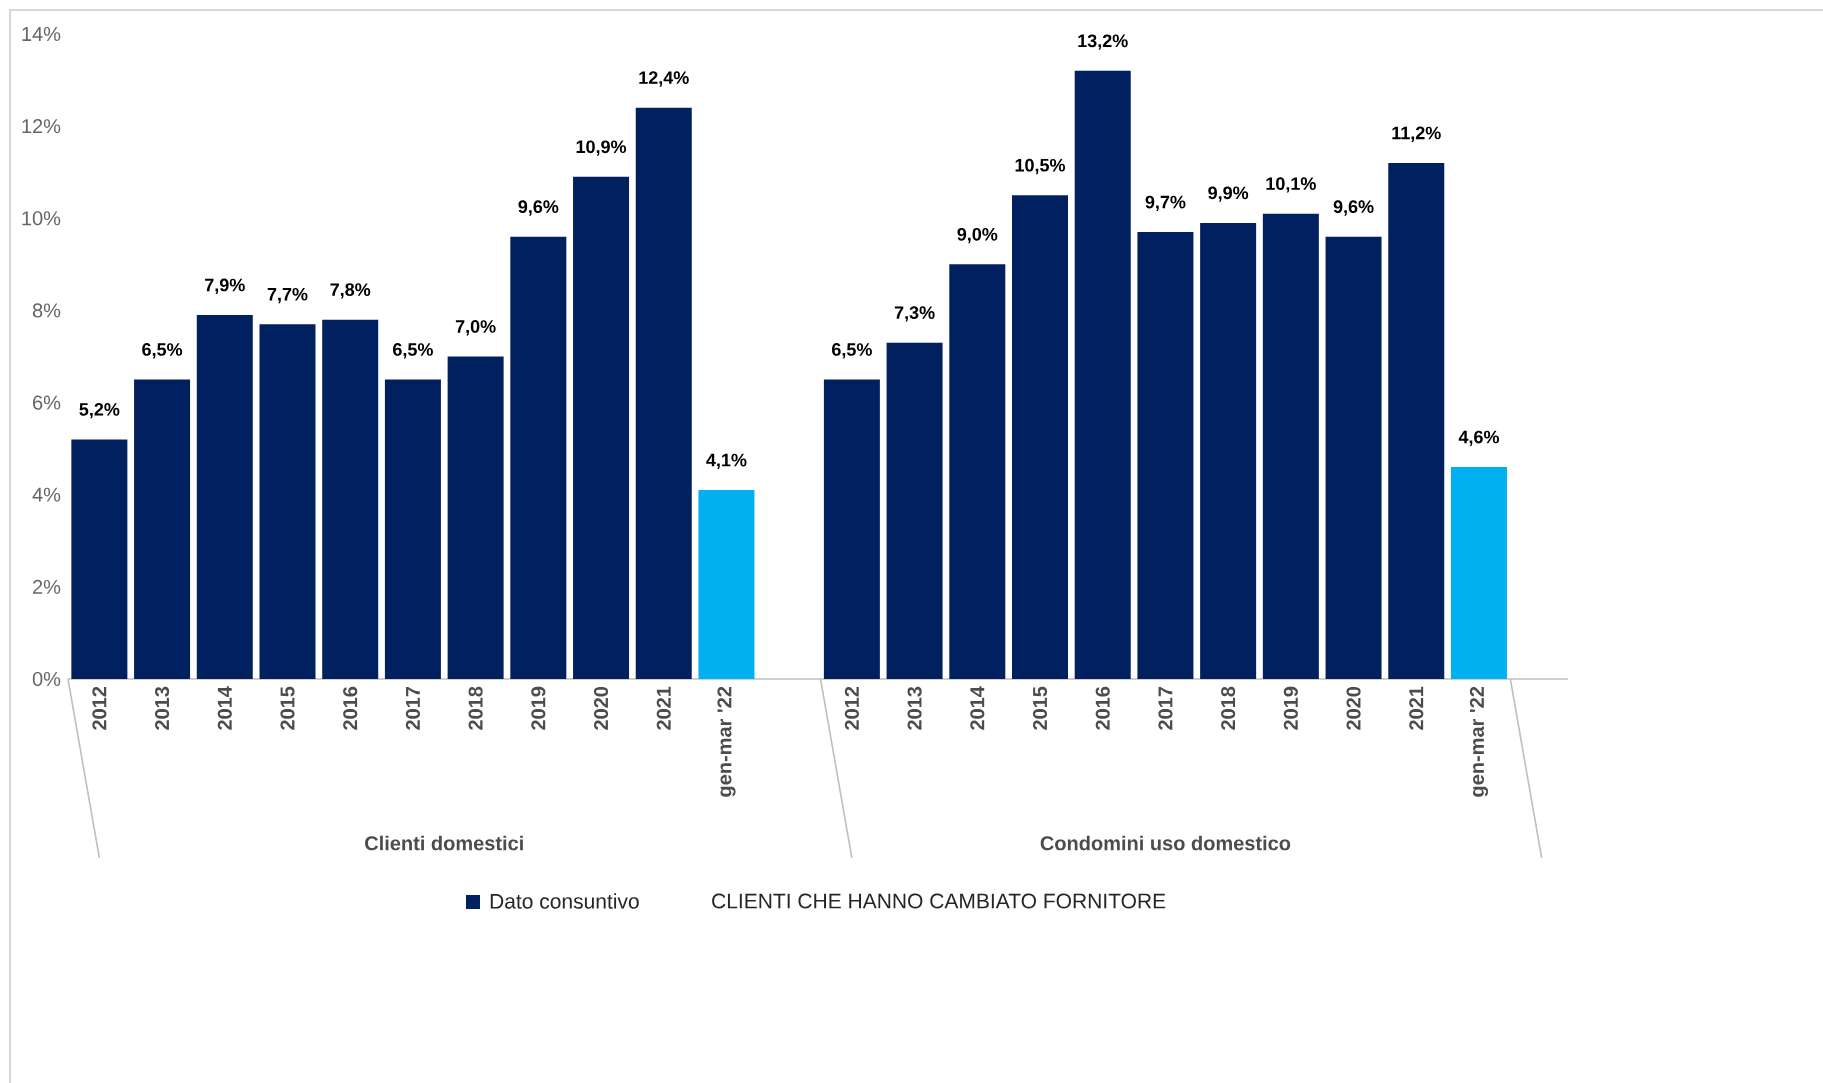 This screenshot has height=1083, width=1823. What do you see at coordinates (1228, 194) in the screenshot?
I see `data-label: 9,9%` at bounding box center [1228, 194].